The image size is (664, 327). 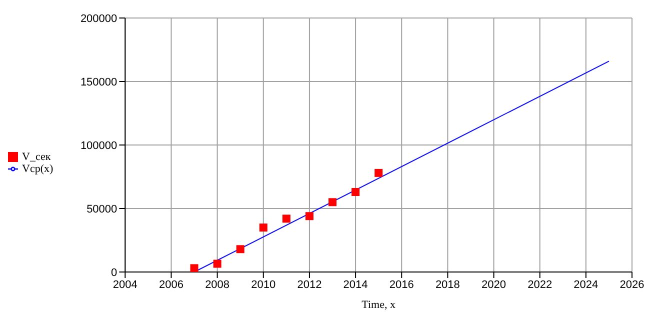 I want to click on y-tick-label: 150000, so click(x=99, y=82).